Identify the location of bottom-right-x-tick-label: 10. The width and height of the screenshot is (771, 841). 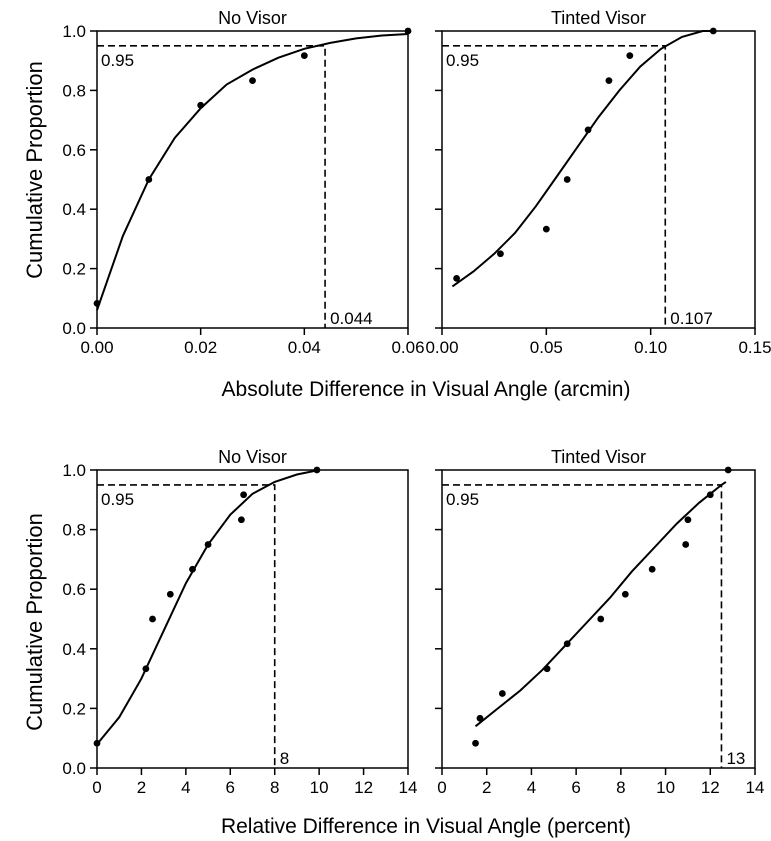
(665, 787).